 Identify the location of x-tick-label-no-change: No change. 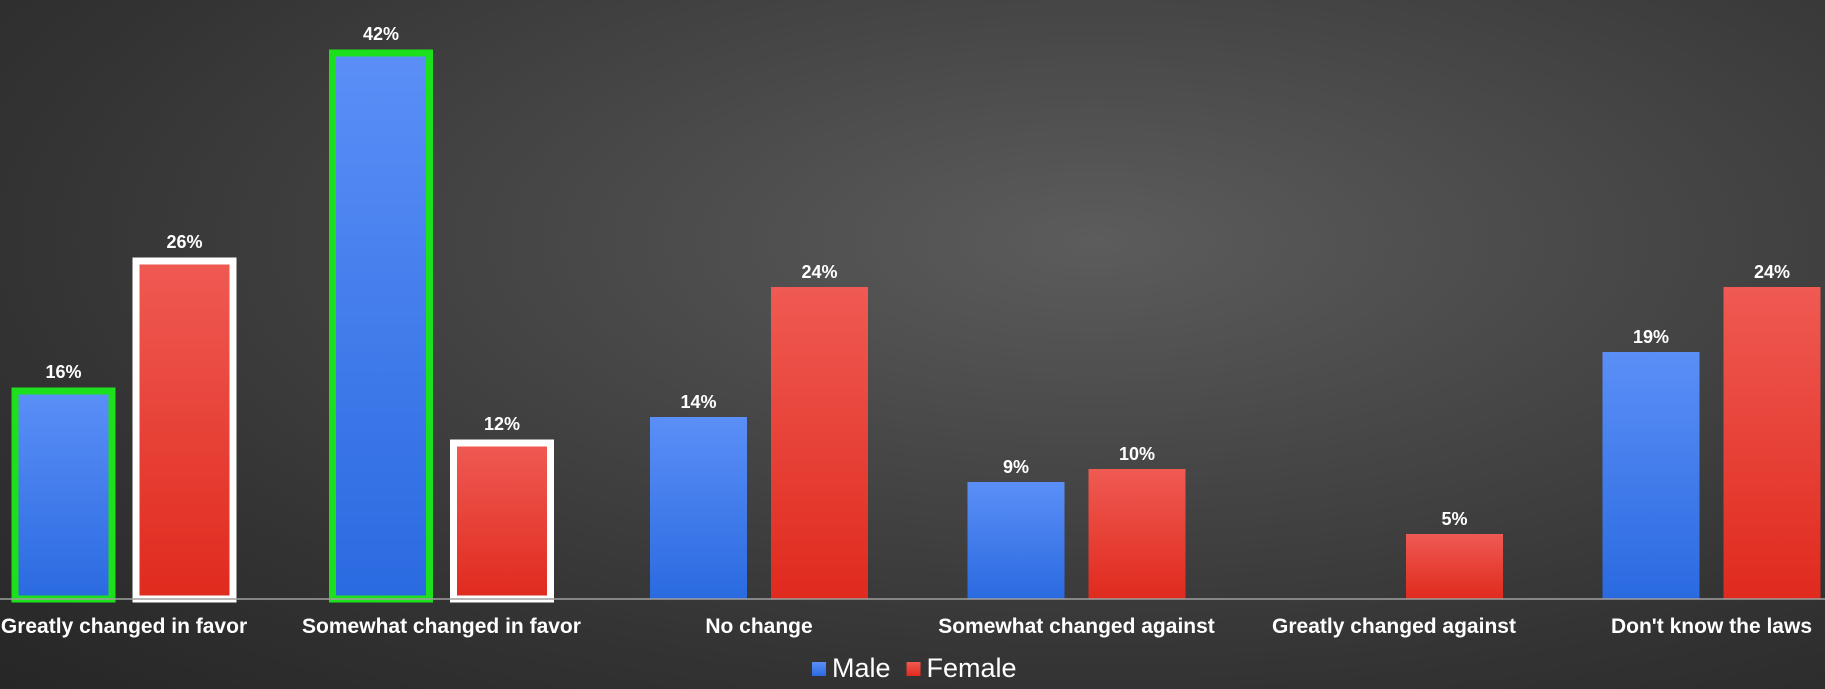
(758, 626).